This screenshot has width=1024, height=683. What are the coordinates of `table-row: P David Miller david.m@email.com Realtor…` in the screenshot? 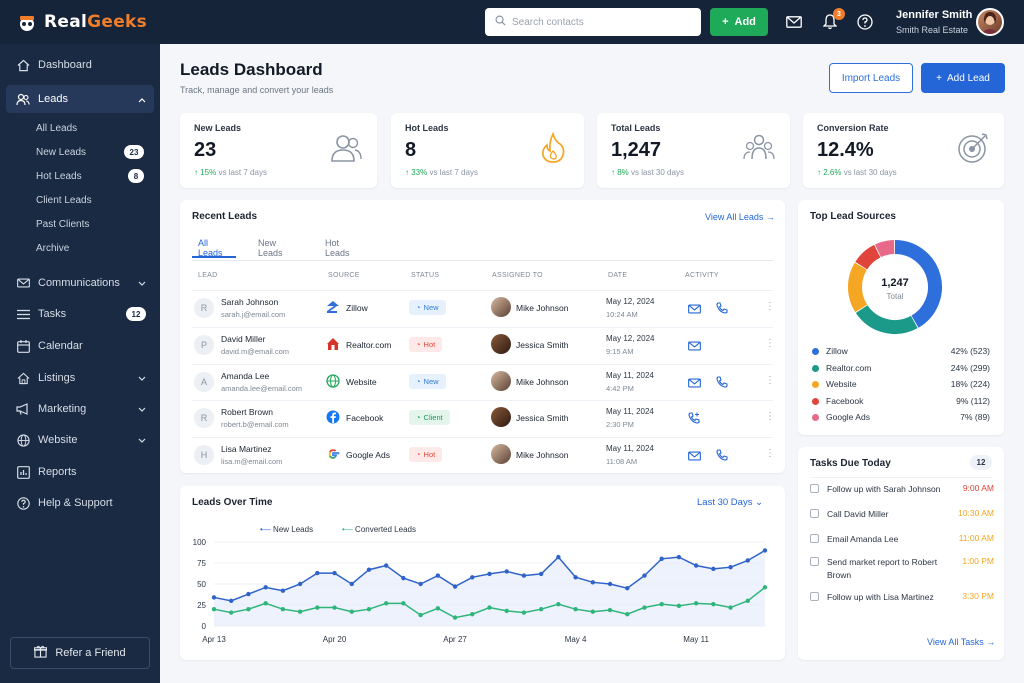 It's located at (482, 345).